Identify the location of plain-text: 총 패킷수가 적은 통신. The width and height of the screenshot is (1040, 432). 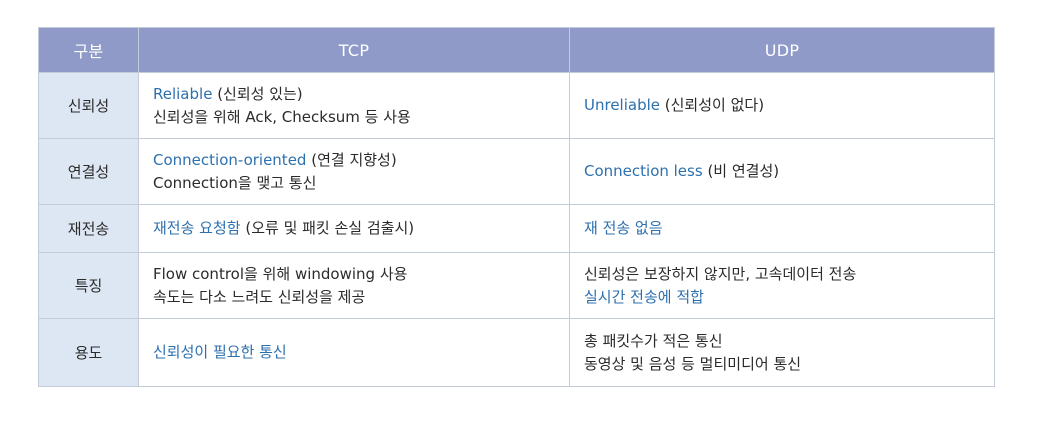
(653, 340).